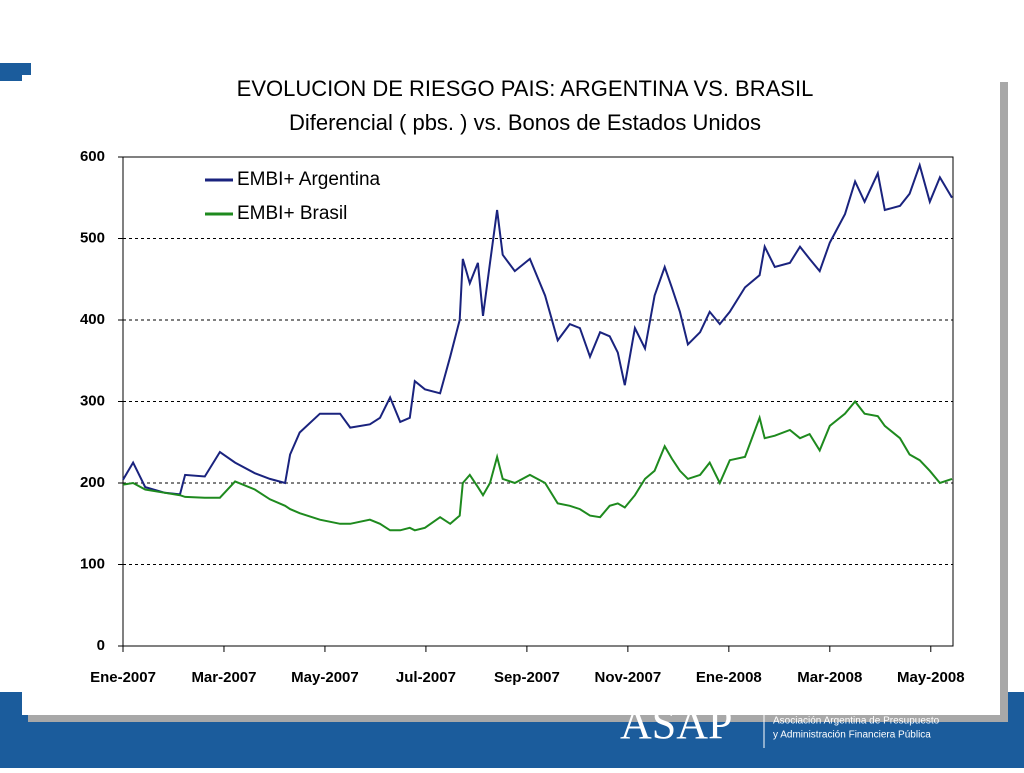 Image resolution: width=1024 pixels, height=773 pixels. What do you see at coordinates (101, 645) in the screenshot?
I see `y-tick-label: 0` at bounding box center [101, 645].